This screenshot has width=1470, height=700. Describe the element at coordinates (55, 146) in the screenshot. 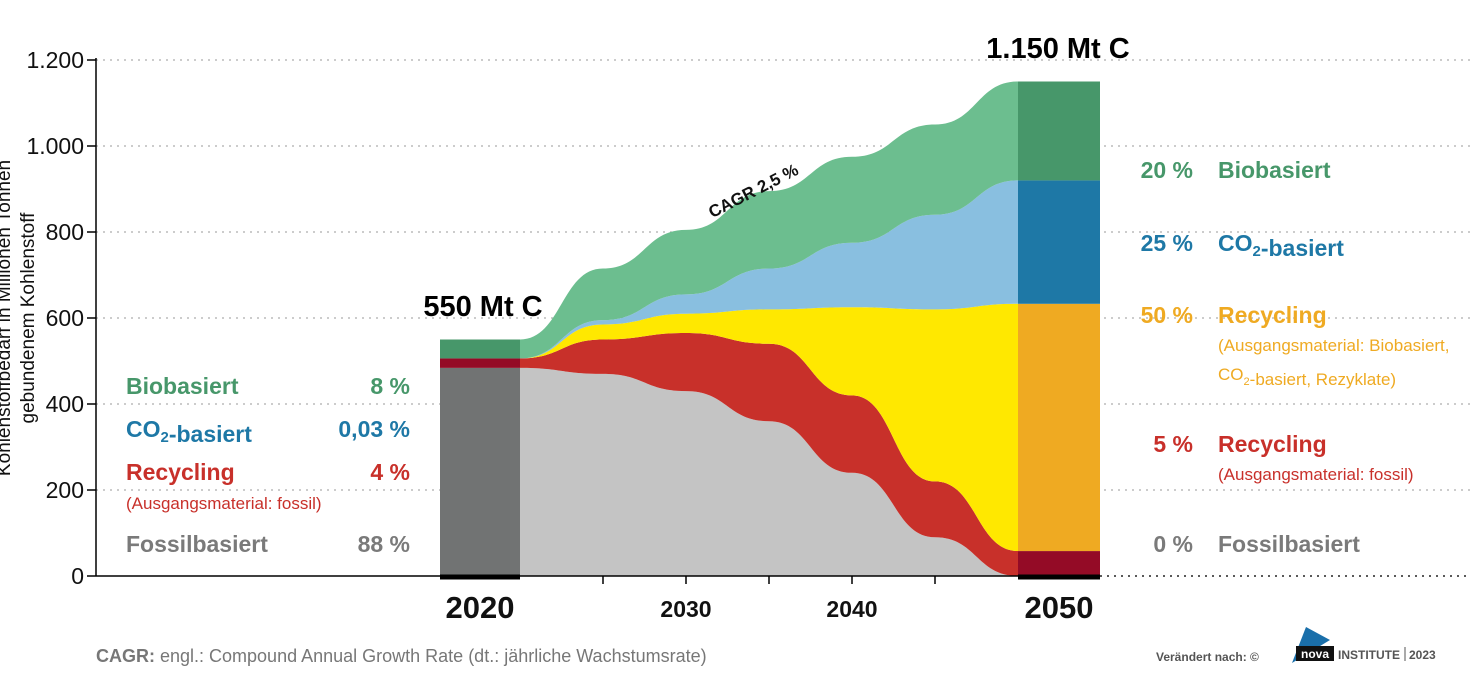

I see `y-tick-label: 1.000` at that location.